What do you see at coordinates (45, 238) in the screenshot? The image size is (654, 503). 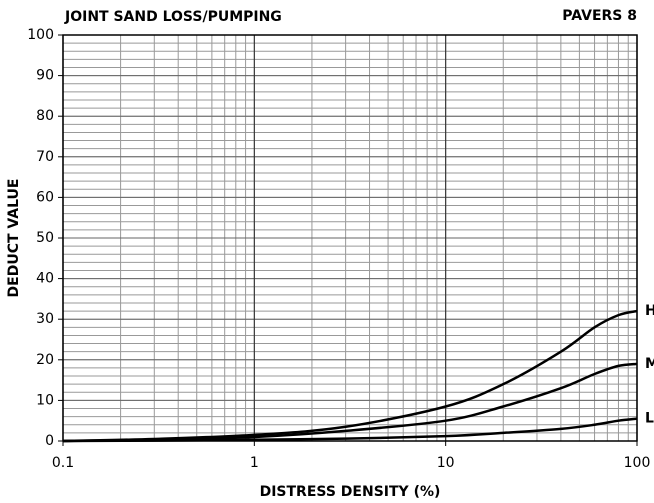 I see `y-tick-label: 50` at bounding box center [45, 238].